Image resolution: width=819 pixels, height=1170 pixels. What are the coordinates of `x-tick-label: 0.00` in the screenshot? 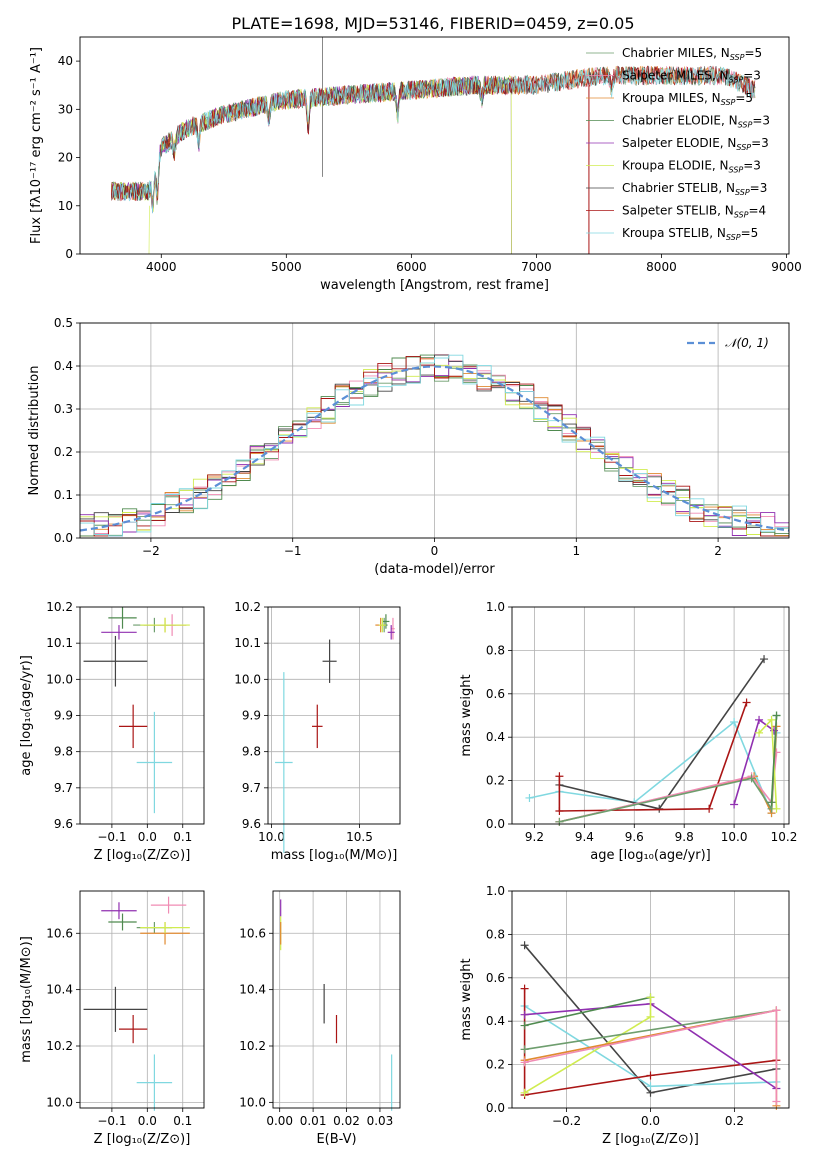 It's located at (279, 1121).